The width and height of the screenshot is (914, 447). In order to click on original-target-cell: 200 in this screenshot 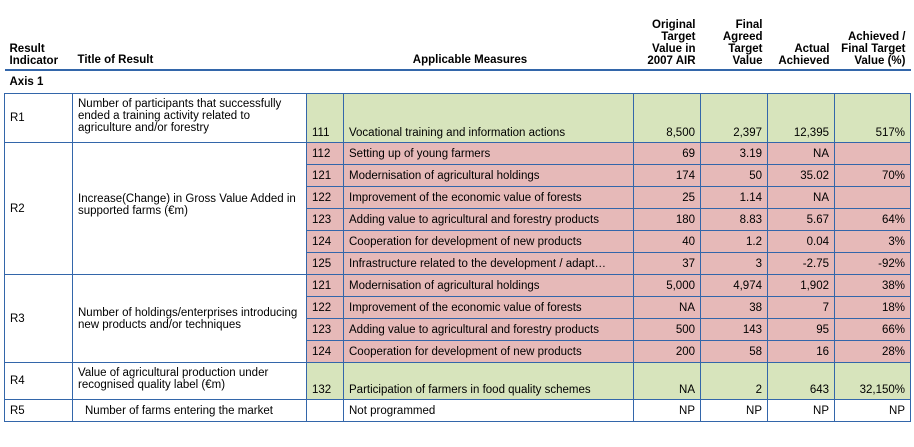, I will do `click(667, 351)`.